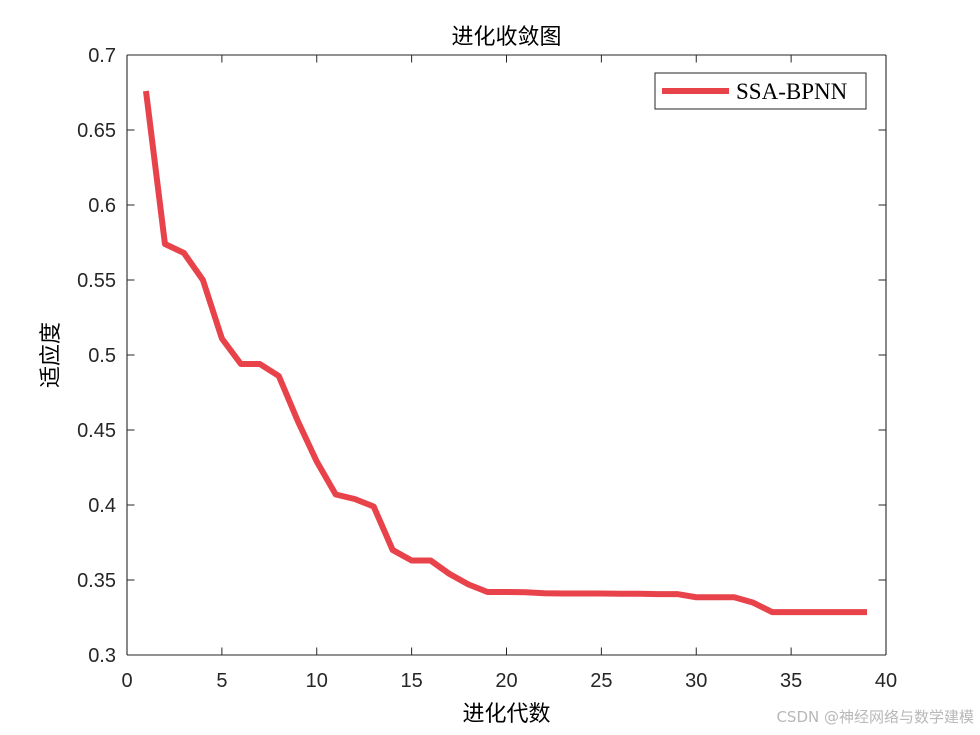 The width and height of the screenshot is (980, 735). What do you see at coordinates (791, 681) in the screenshot?
I see `x-tick-label: 35` at bounding box center [791, 681].